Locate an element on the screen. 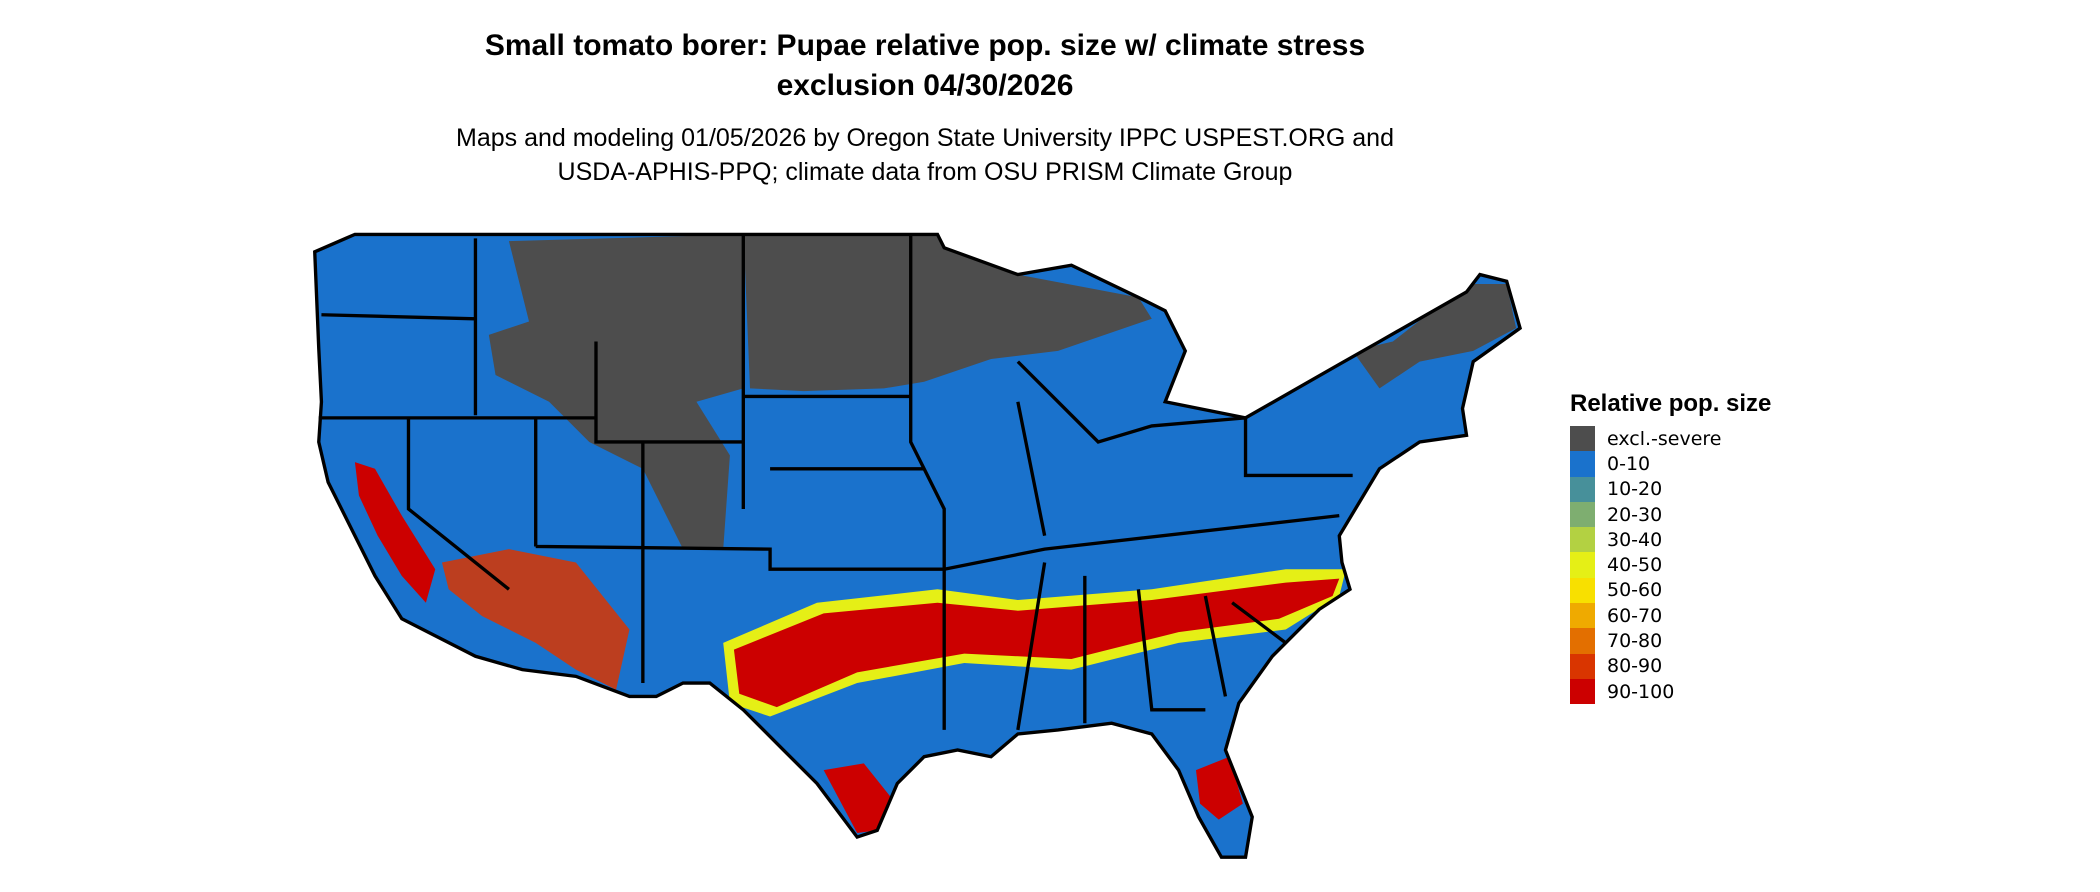 The image size is (2100, 892). map-title-line2: exclusion 04/30/2026 is located at coordinates (925, 85).